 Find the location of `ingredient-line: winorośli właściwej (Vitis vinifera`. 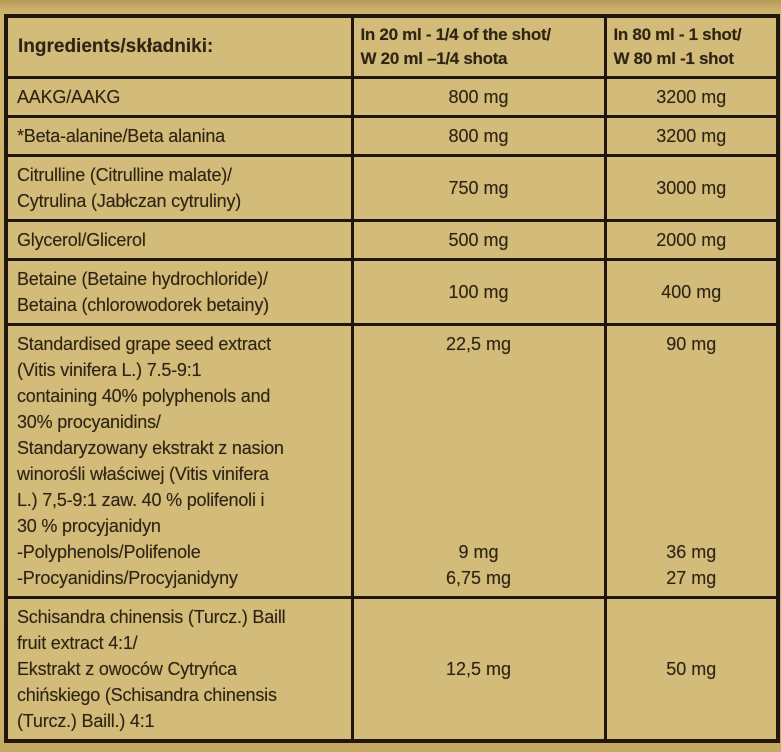

ingredient-line: winorośli właściwej (Vitis vinifera is located at coordinates (143, 474).